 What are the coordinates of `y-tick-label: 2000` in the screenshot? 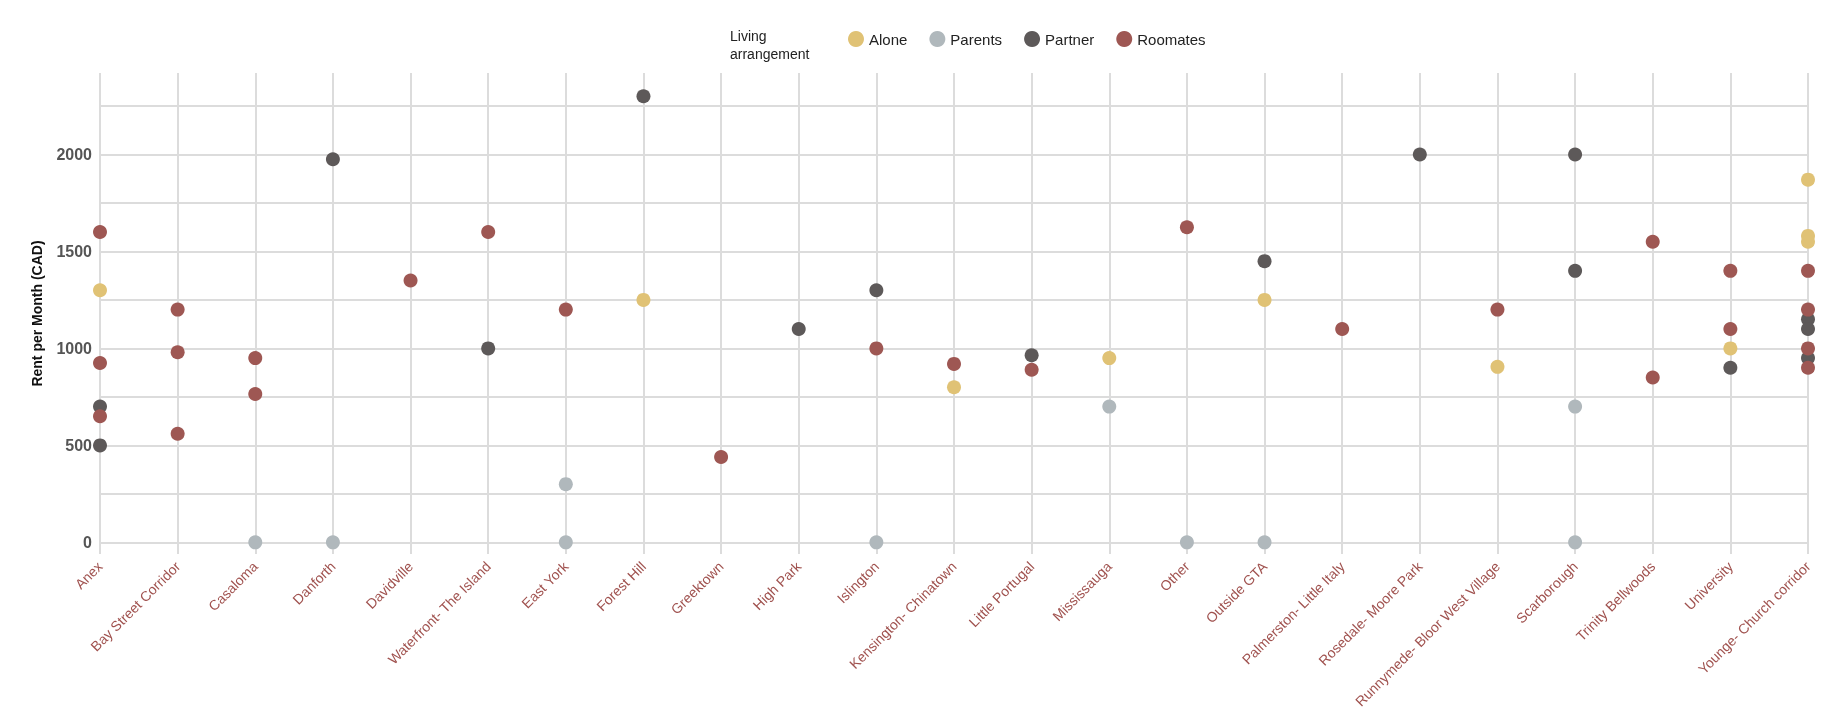 It's located at (74, 154).